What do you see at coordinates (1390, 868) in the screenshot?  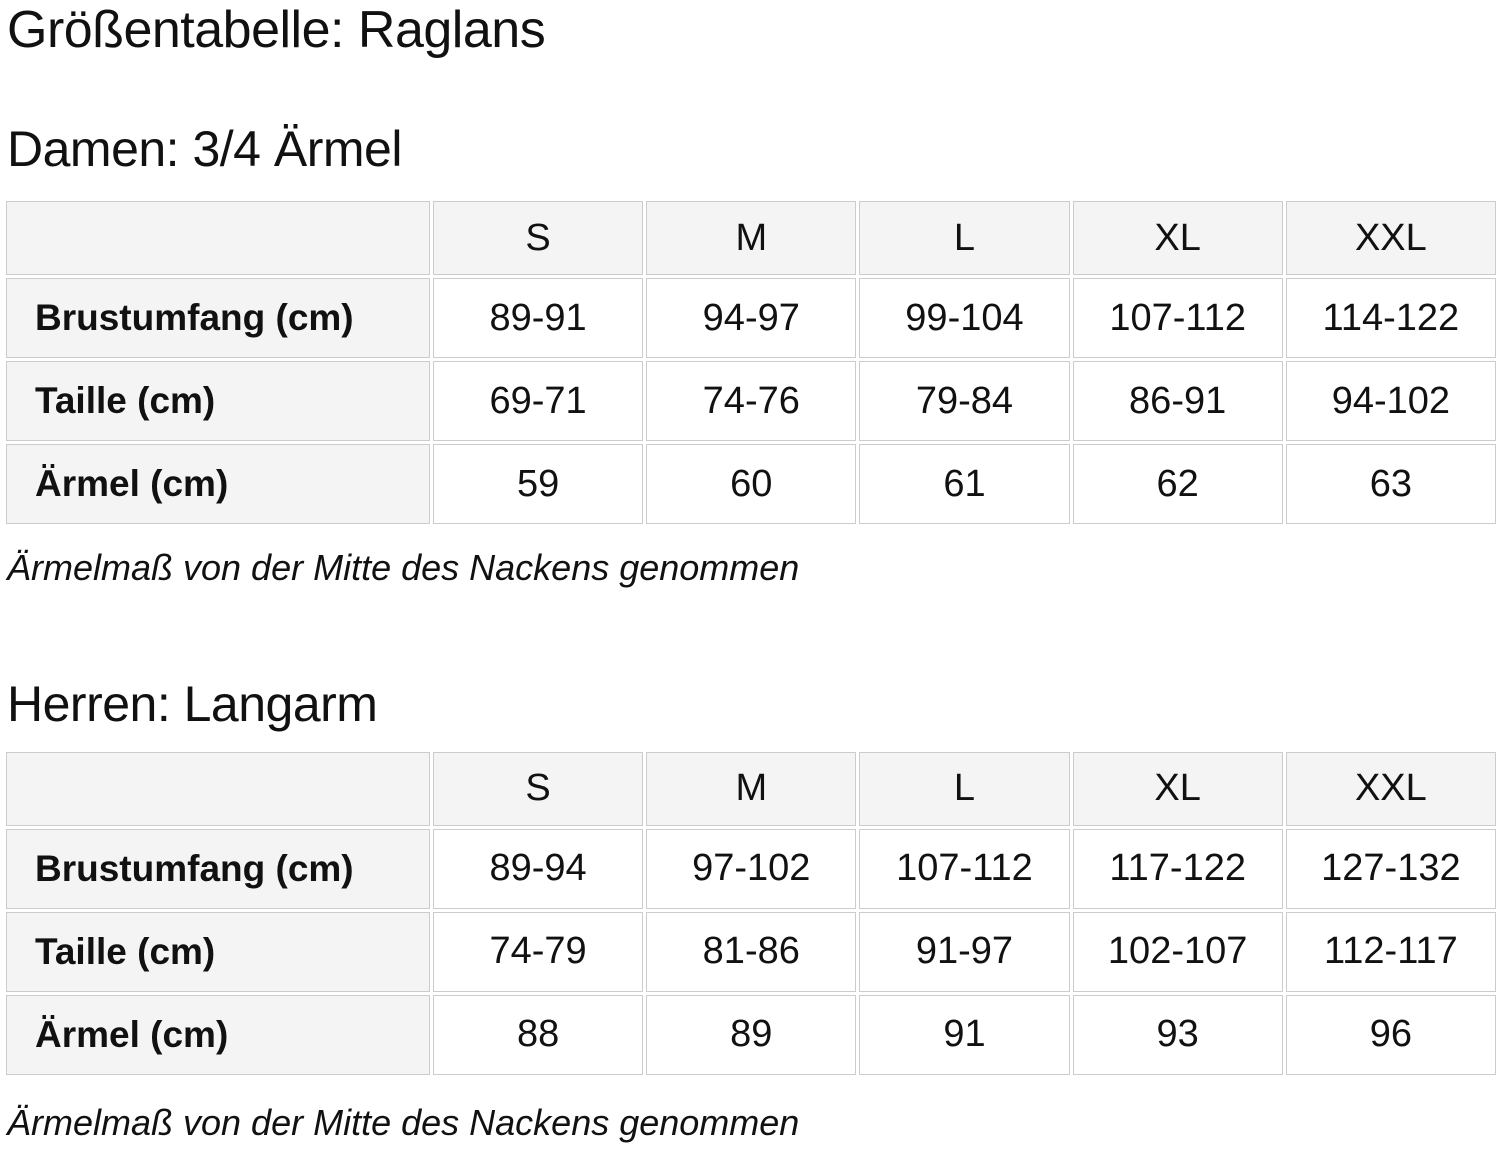 I see `size-value-cell: 127-132` at bounding box center [1390, 868].